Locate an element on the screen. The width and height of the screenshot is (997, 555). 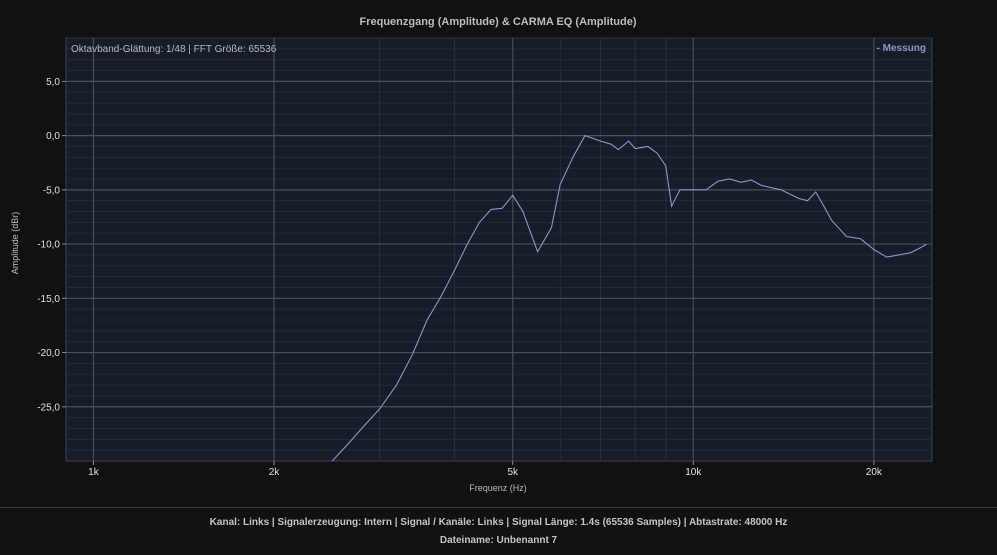
legend-entry-messung: - Messung is located at coordinates (901, 48).